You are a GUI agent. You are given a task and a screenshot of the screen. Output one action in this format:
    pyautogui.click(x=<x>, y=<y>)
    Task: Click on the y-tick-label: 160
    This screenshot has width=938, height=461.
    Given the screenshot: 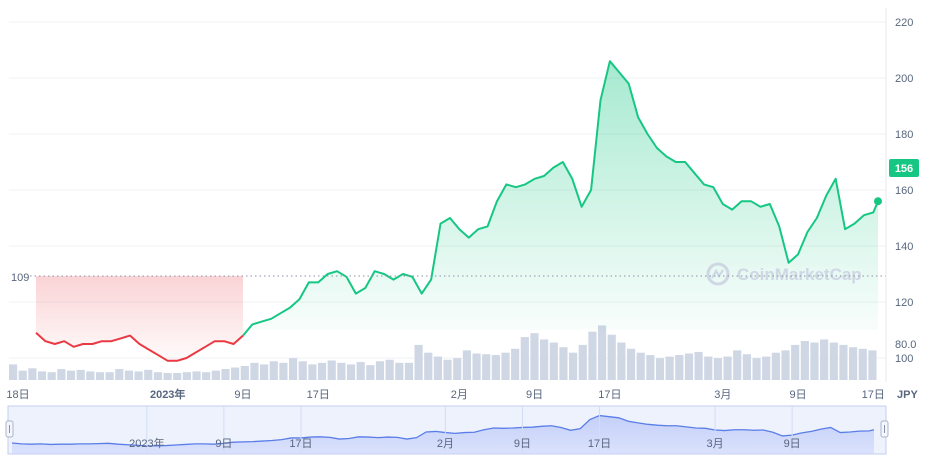 What is the action you would take?
    pyautogui.click(x=904, y=191)
    